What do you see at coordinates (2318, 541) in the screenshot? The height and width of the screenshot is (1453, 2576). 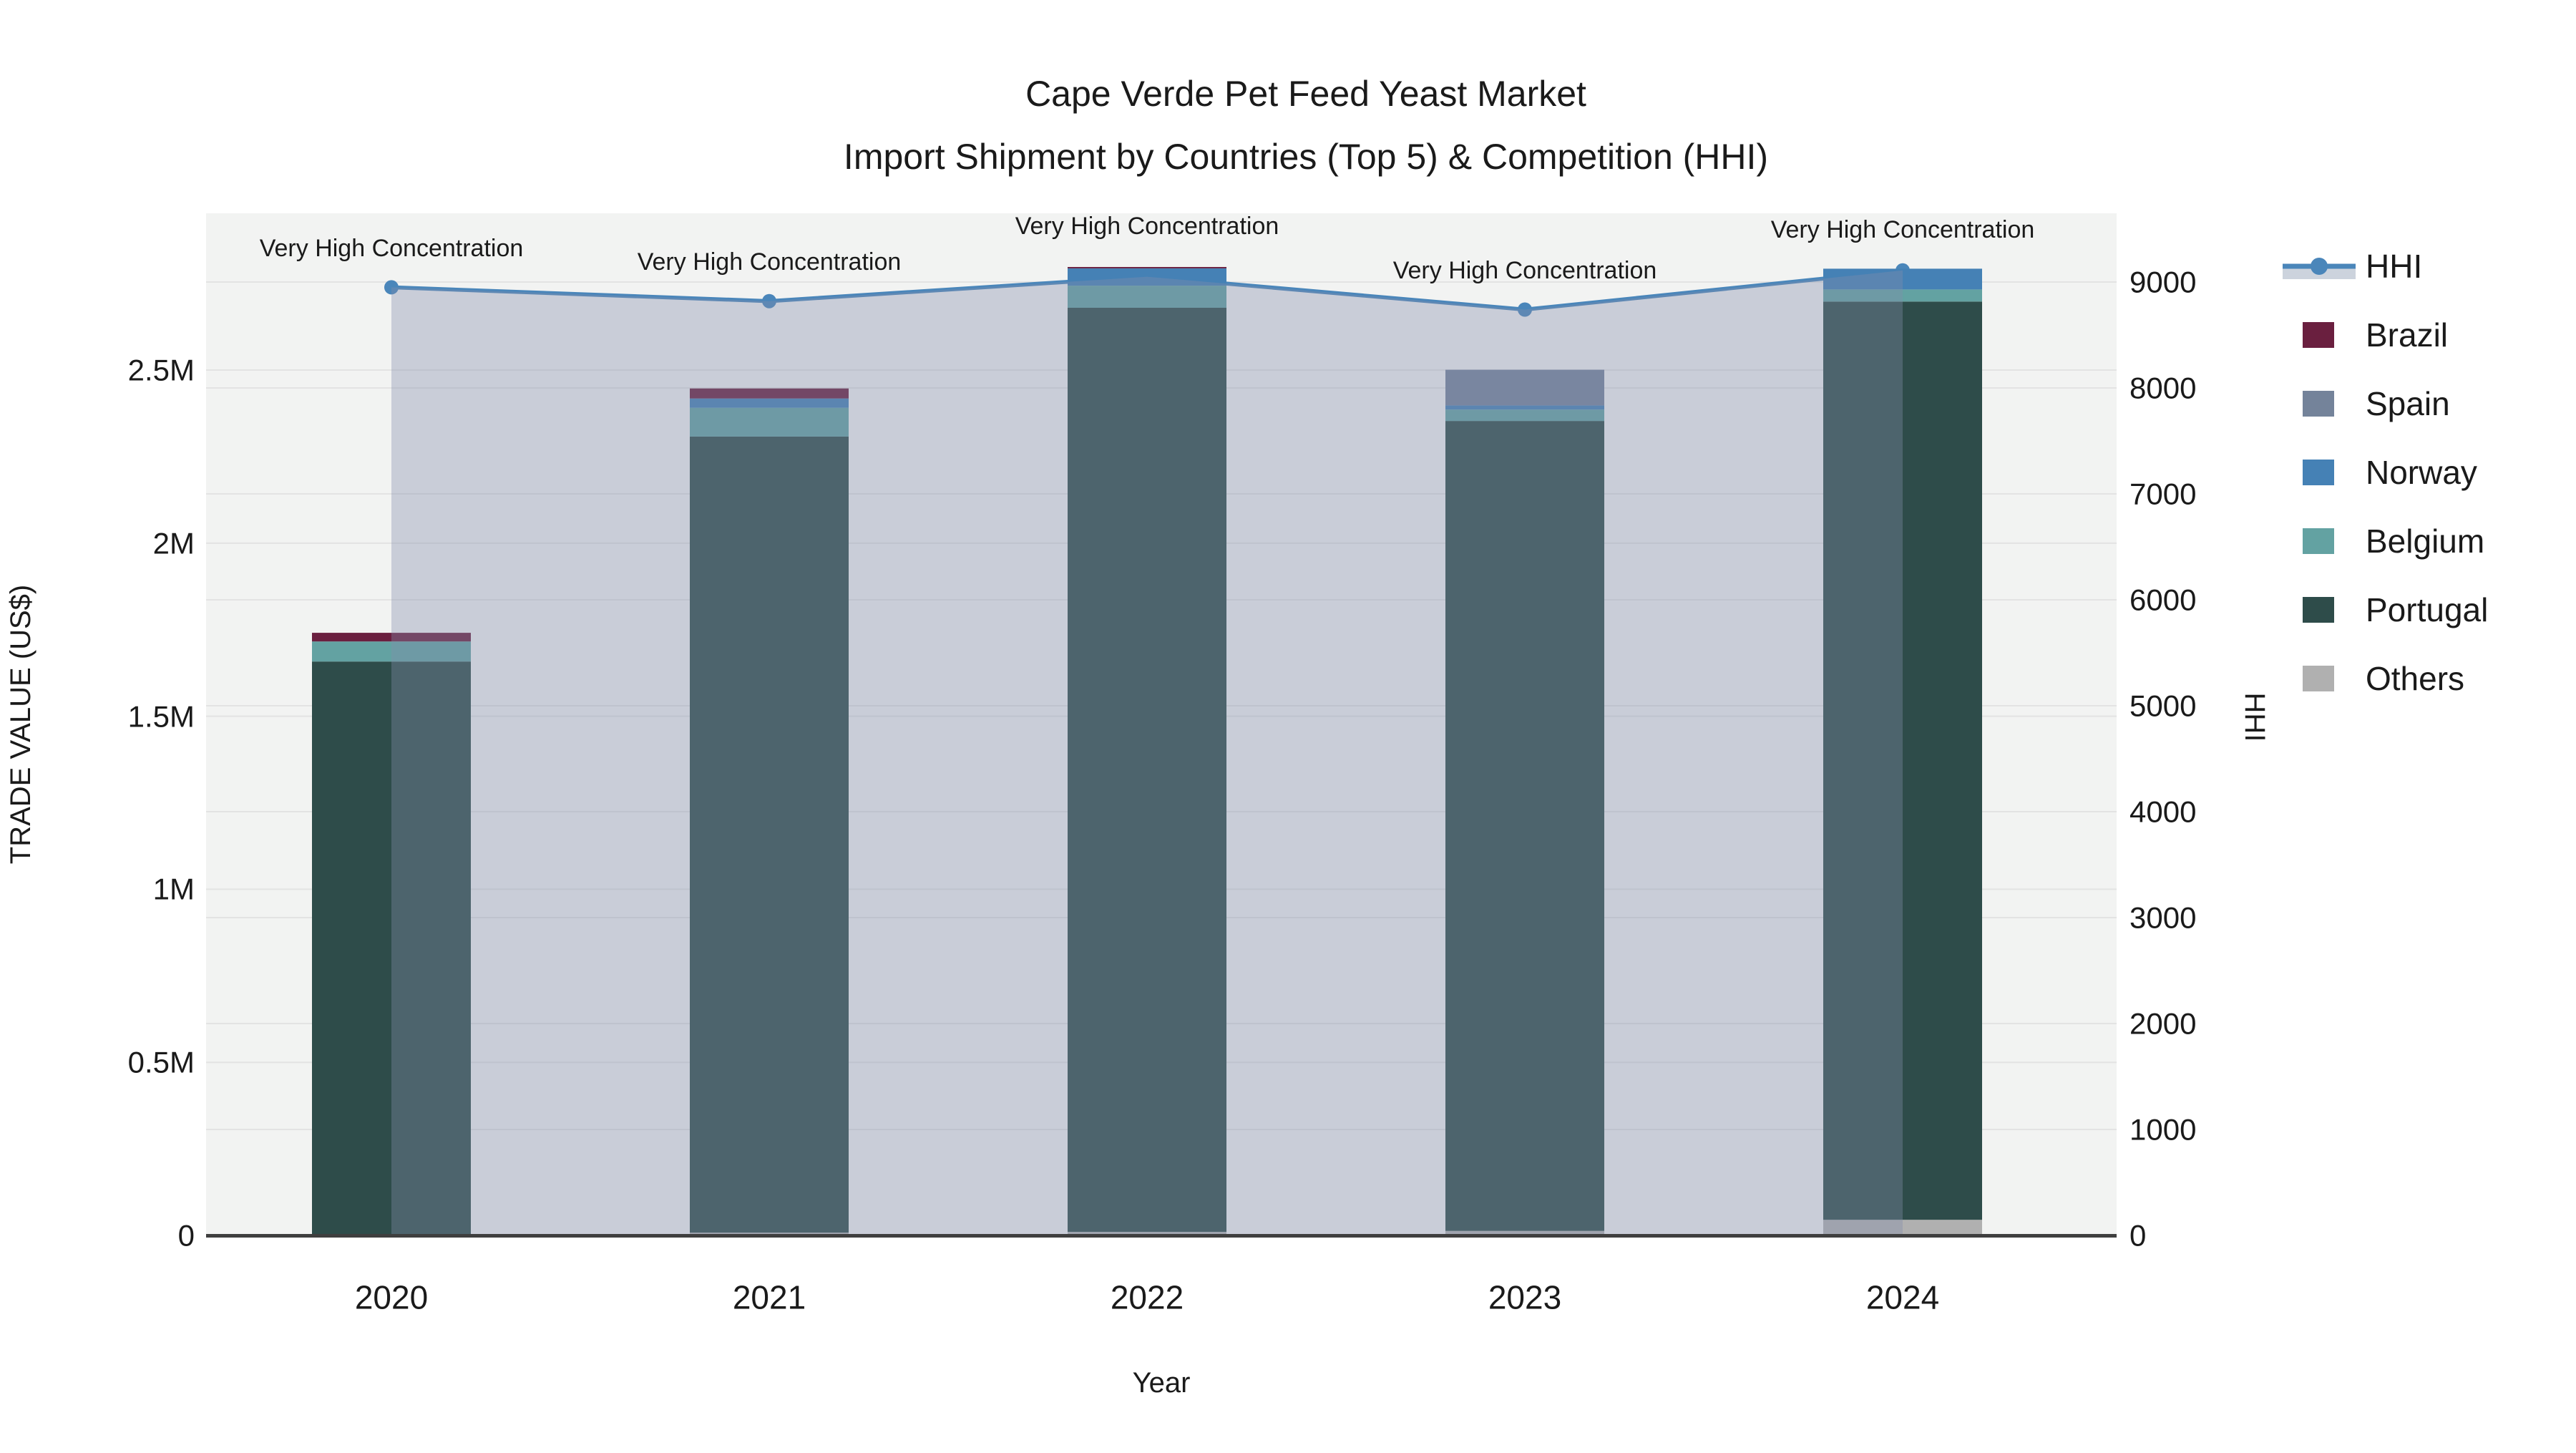 I see `belgium-swatch` at bounding box center [2318, 541].